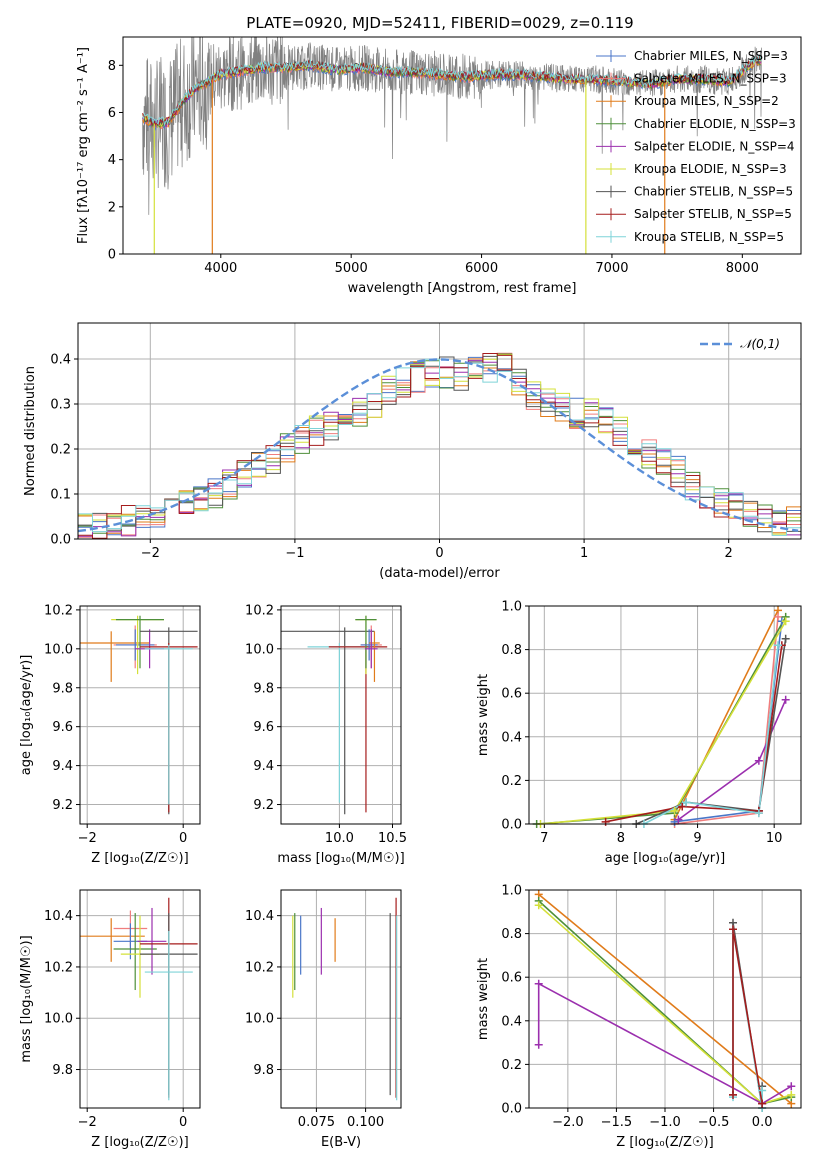 Image resolution: width=819 pixels, height=1170 pixels. I want to click on mass-weight-vs-age-ytick-label: 0.2, so click(511, 781).